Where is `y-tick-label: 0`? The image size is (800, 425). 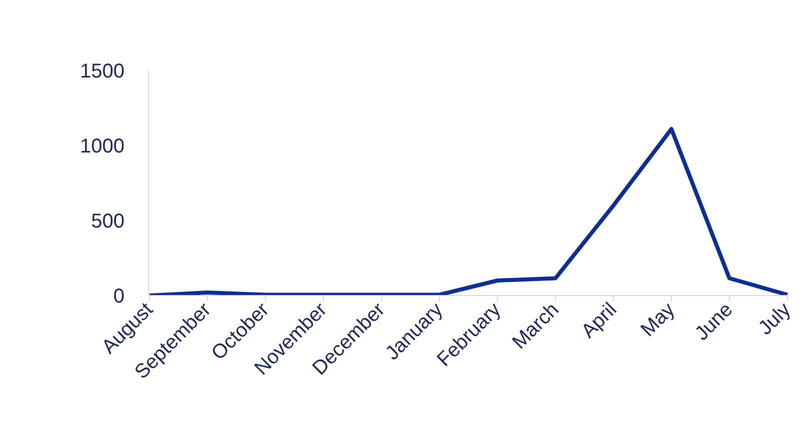
y-tick-label: 0 is located at coordinates (118, 297).